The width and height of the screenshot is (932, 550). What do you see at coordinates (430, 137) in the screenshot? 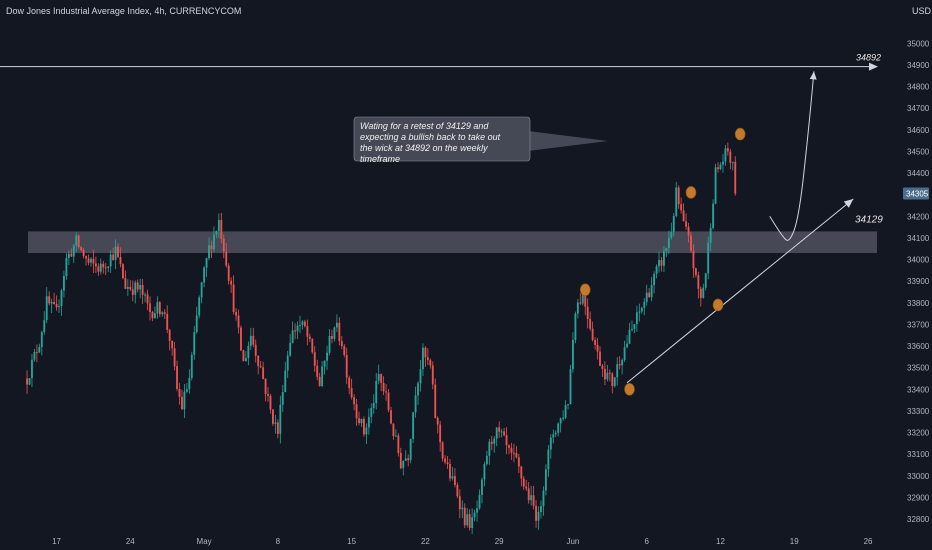
I see `callout-line: expecting a bullish back to take out` at bounding box center [430, 137].